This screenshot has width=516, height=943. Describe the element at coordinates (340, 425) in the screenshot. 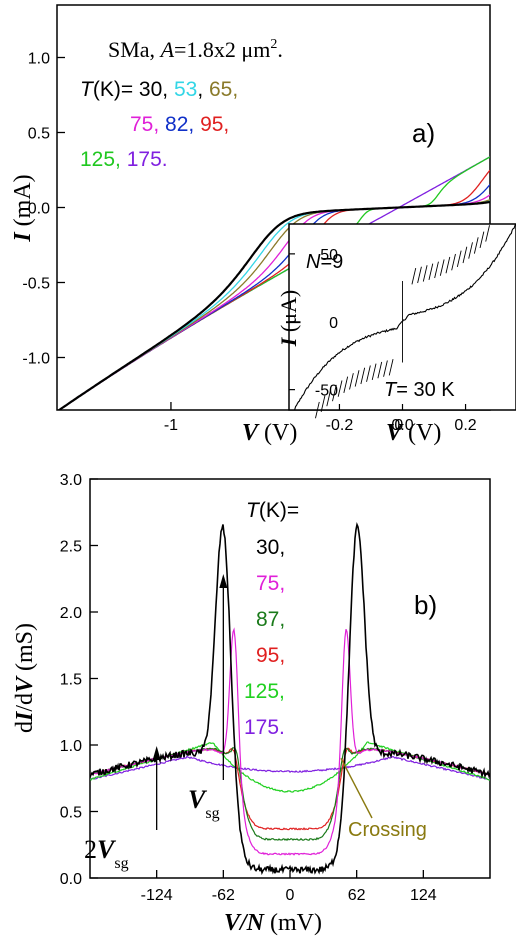

I see `inset-x-tick-label: -0.2` at that location.